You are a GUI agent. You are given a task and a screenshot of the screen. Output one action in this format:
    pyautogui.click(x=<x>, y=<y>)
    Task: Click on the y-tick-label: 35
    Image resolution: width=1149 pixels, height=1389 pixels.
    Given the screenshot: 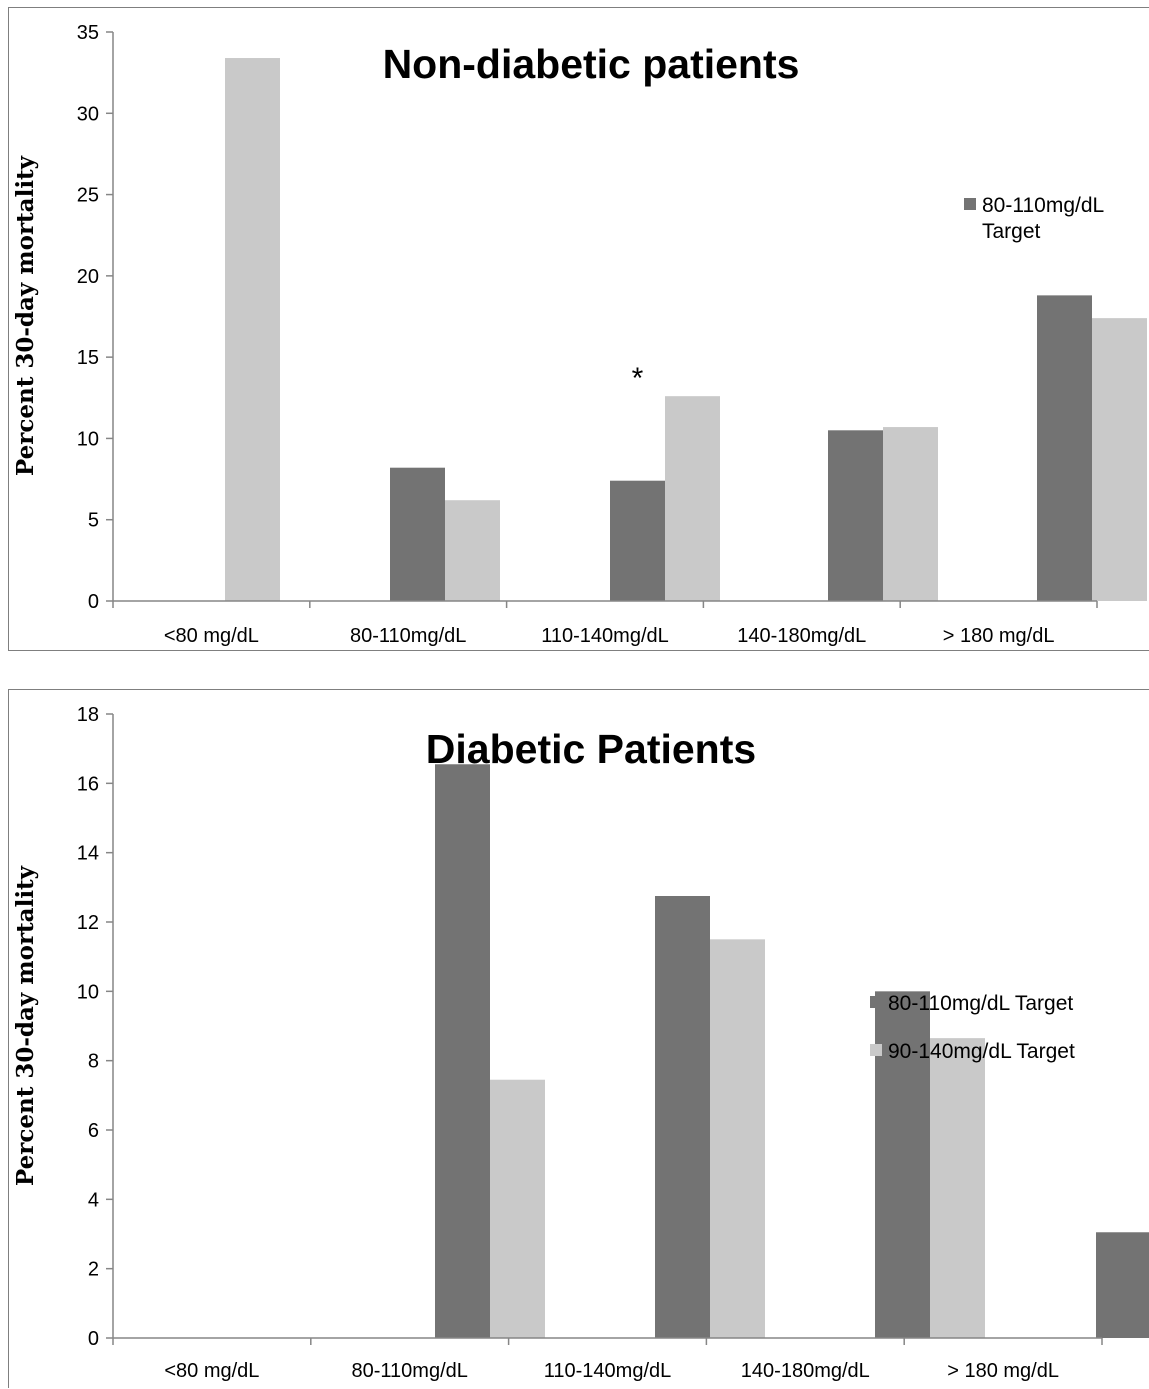 What is the action you would take?
    pyautogui.click(x=88, y=33)
    